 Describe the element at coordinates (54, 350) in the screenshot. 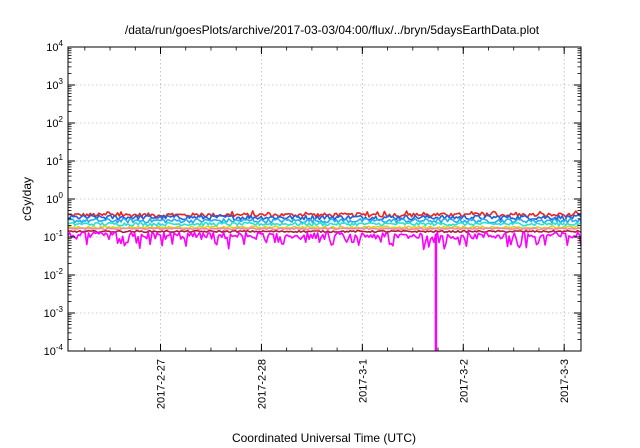

I see `y-tick-label: 10⁻⁴` at that location.